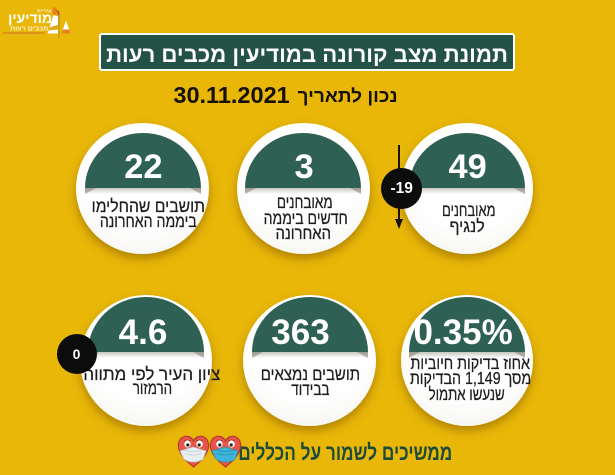 Image resolution: width=615 pixels, height=475 pixels. Describe the element at coordinates (29, 28) in the screenshot. I see `svg-text: מכבים רעות` at that location.